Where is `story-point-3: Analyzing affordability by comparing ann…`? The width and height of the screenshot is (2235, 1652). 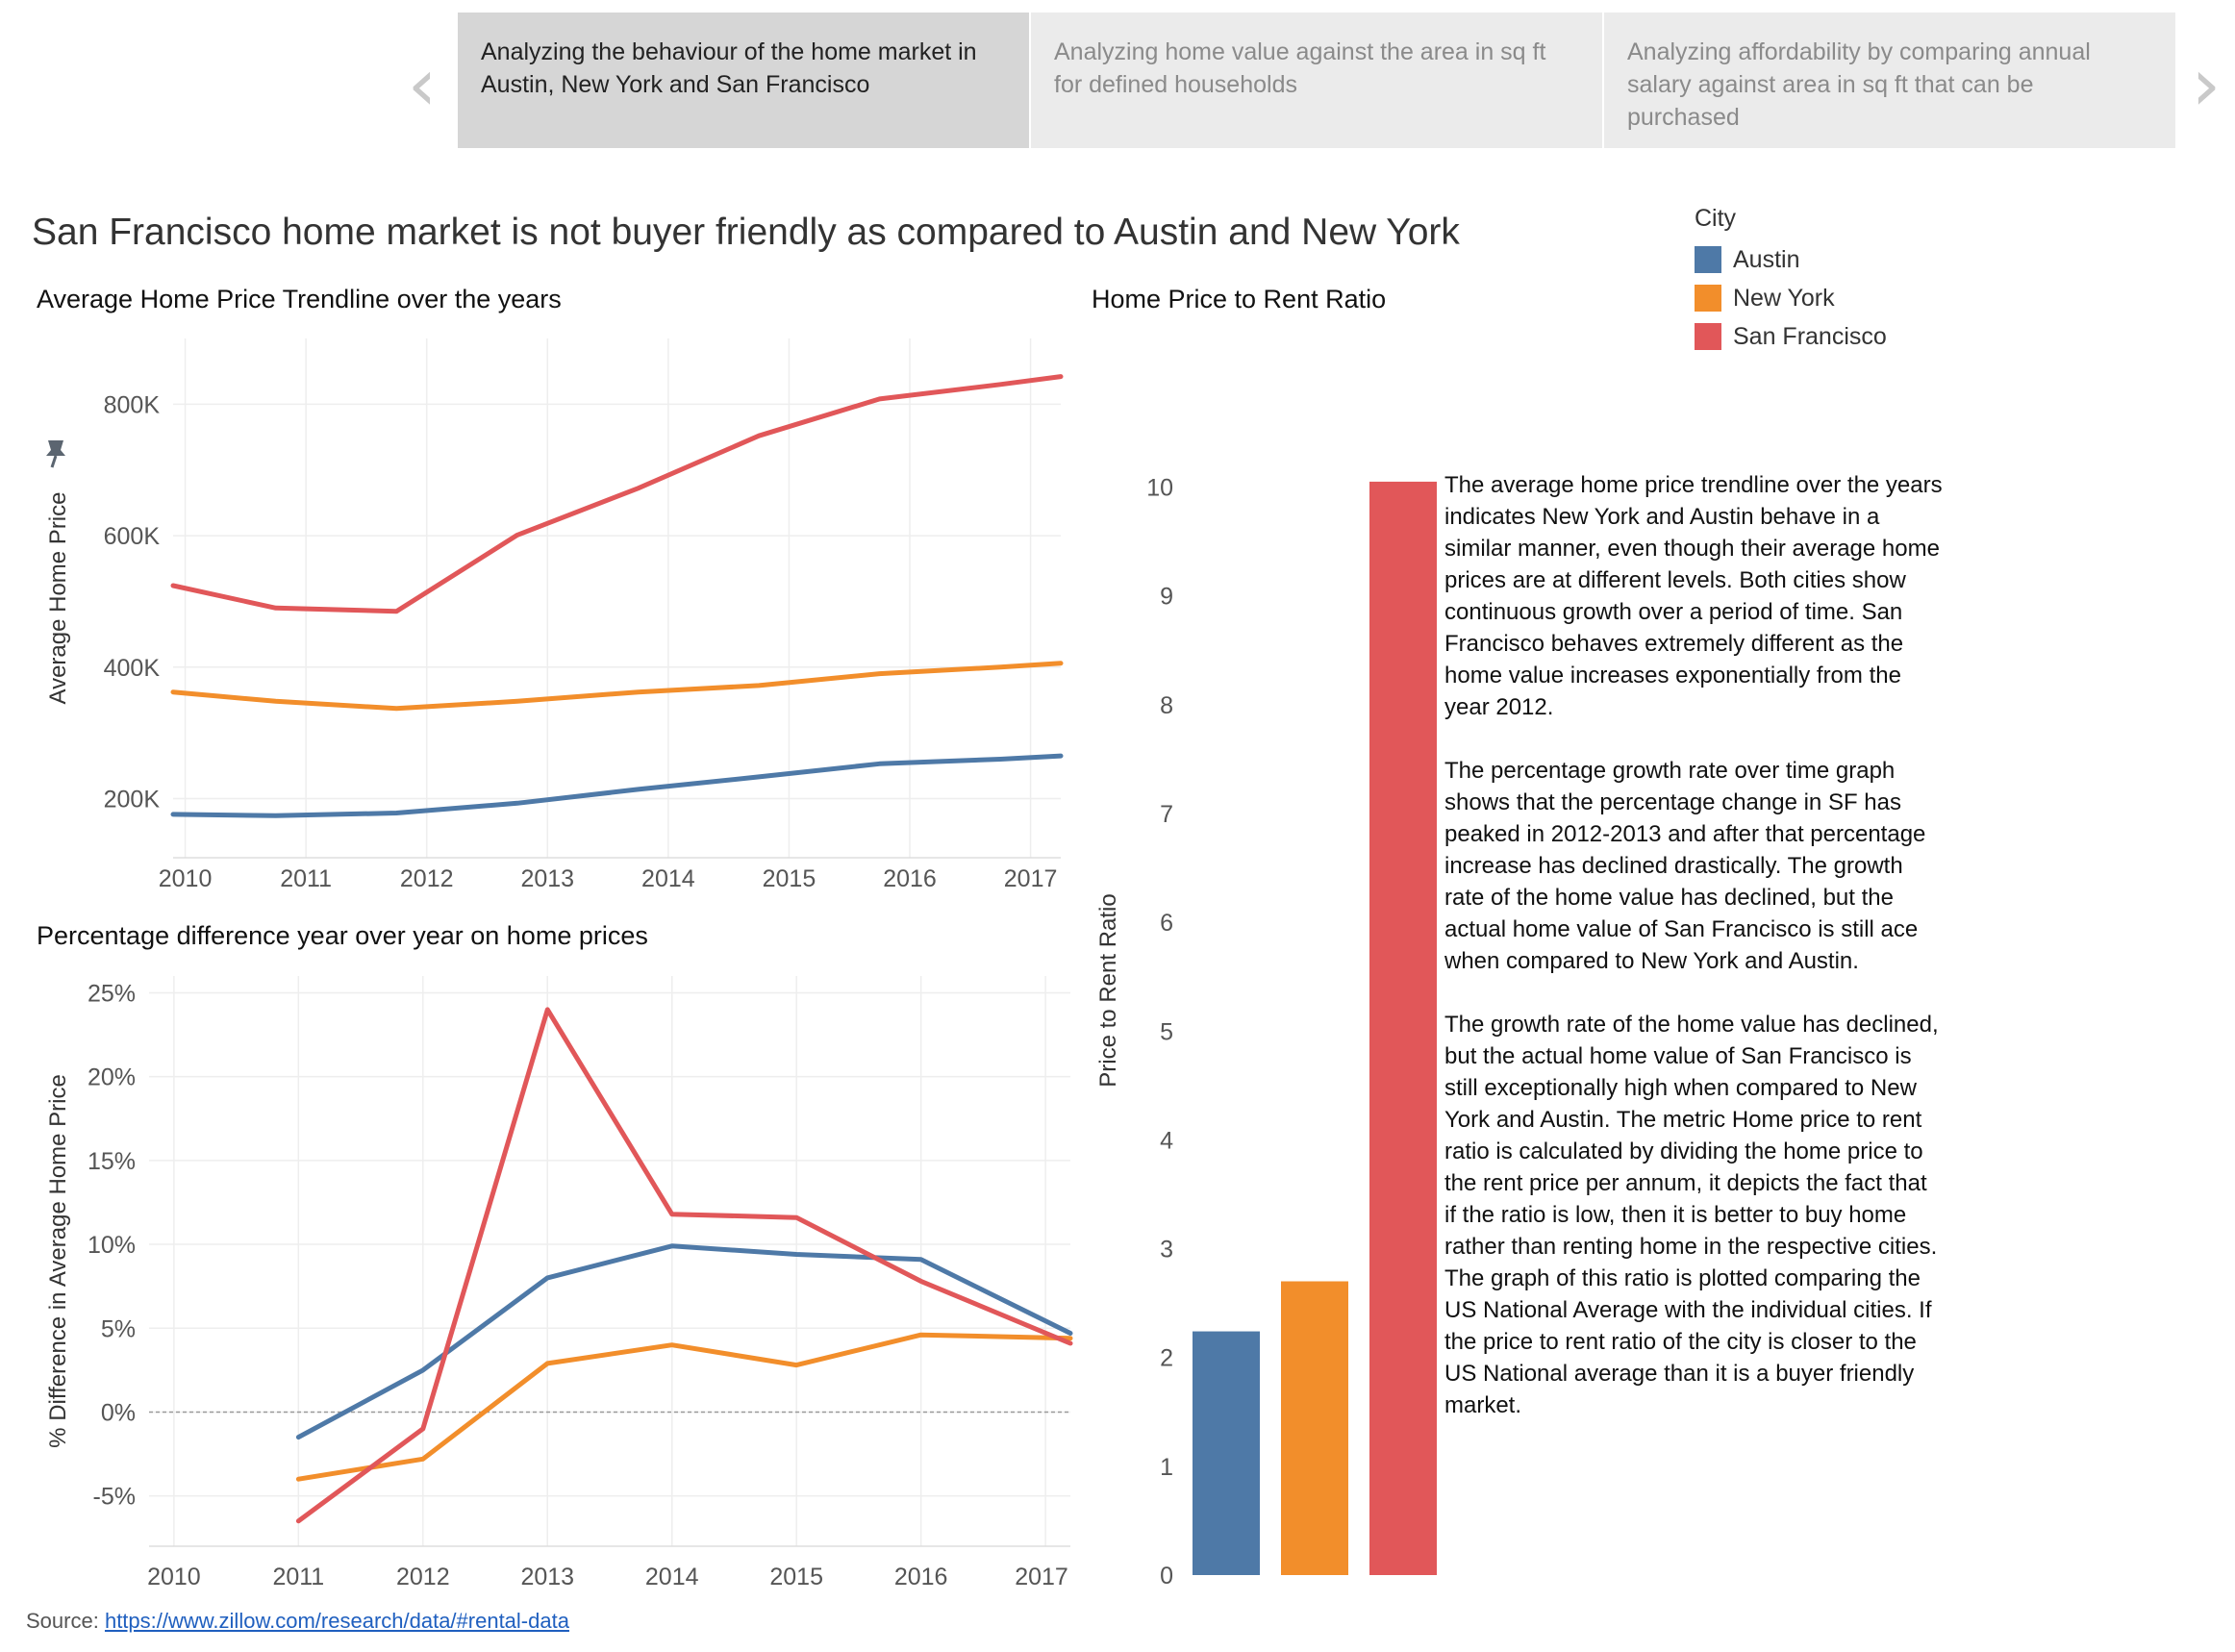
story-point-3: Analyzing affordability by comparing ann… is located at coordinates (1890, 81).